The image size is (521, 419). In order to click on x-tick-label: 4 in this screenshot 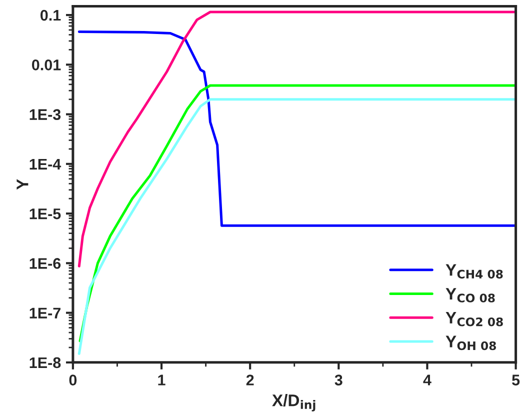, I will do `click(427, 380)`.